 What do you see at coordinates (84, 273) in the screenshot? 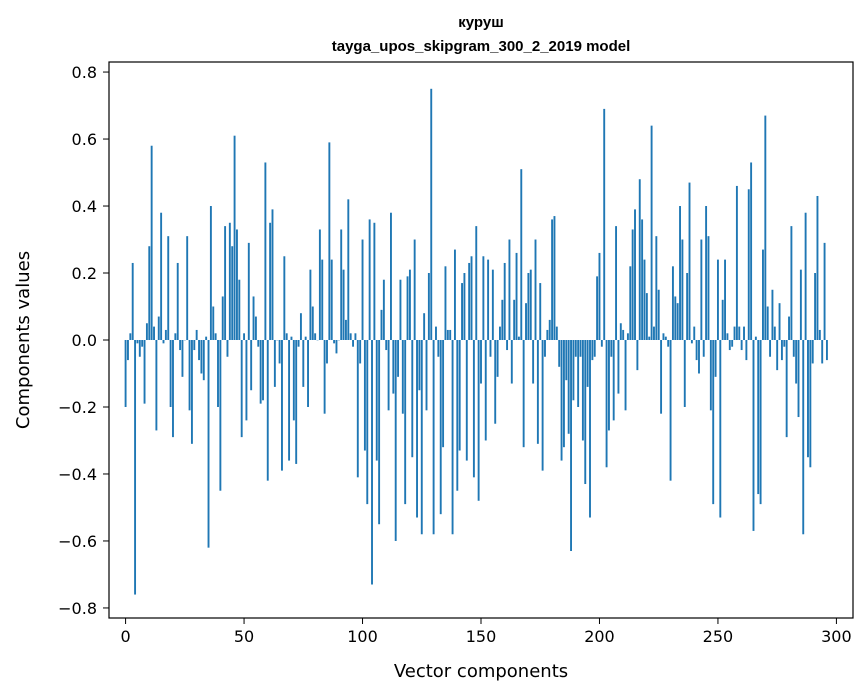
I see `y-tick-label: 0.2` at bounding box center [84, 273].